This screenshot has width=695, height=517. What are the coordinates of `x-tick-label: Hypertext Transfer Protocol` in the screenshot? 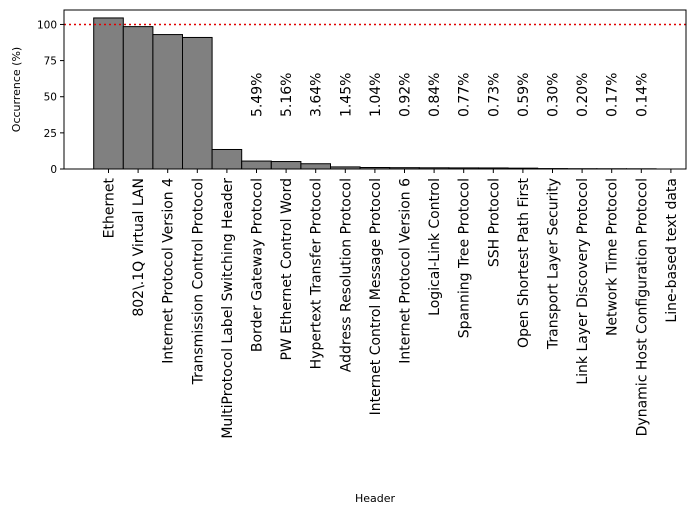 It's located at (317, 273).